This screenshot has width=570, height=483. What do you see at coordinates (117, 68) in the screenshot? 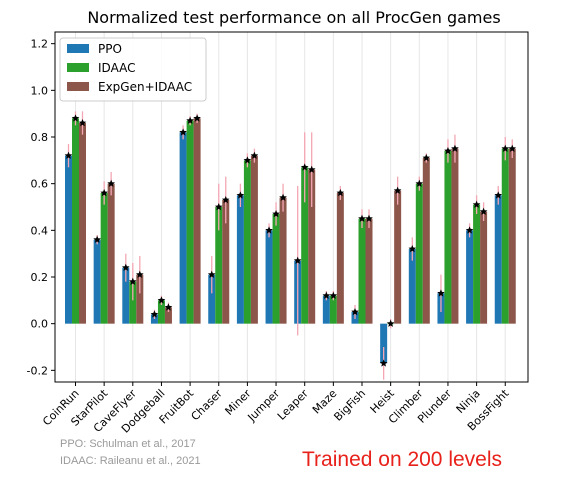
I see `legend-label: IDAAC` at bounding box center [117, 68].